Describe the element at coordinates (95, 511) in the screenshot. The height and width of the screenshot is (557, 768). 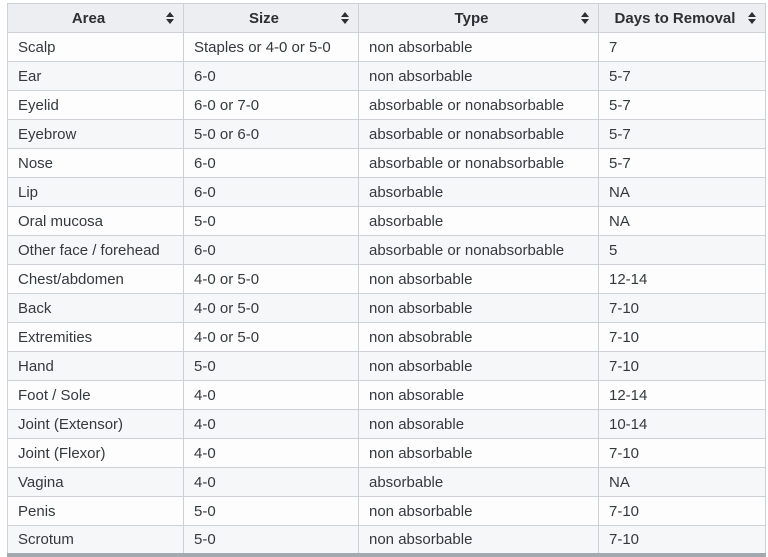
I see `cell-area: Penis` at that location.